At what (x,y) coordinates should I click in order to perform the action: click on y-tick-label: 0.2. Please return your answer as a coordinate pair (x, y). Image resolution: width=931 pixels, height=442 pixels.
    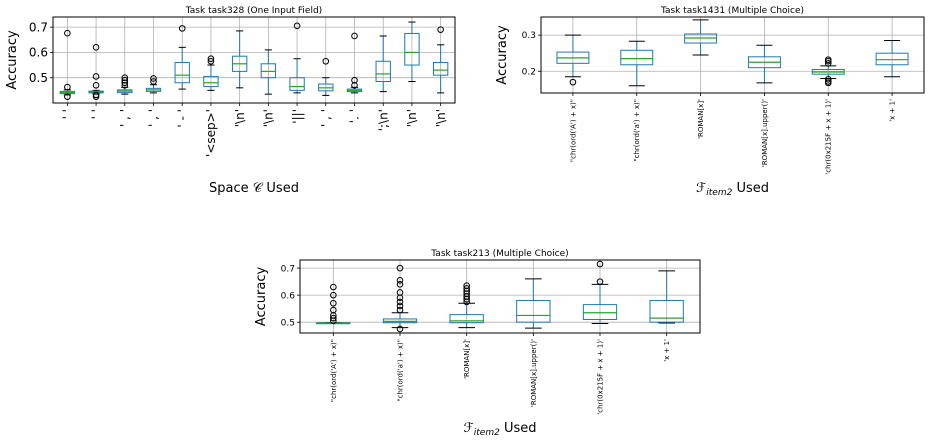
    Looking at the image, I should click on (529, 72).